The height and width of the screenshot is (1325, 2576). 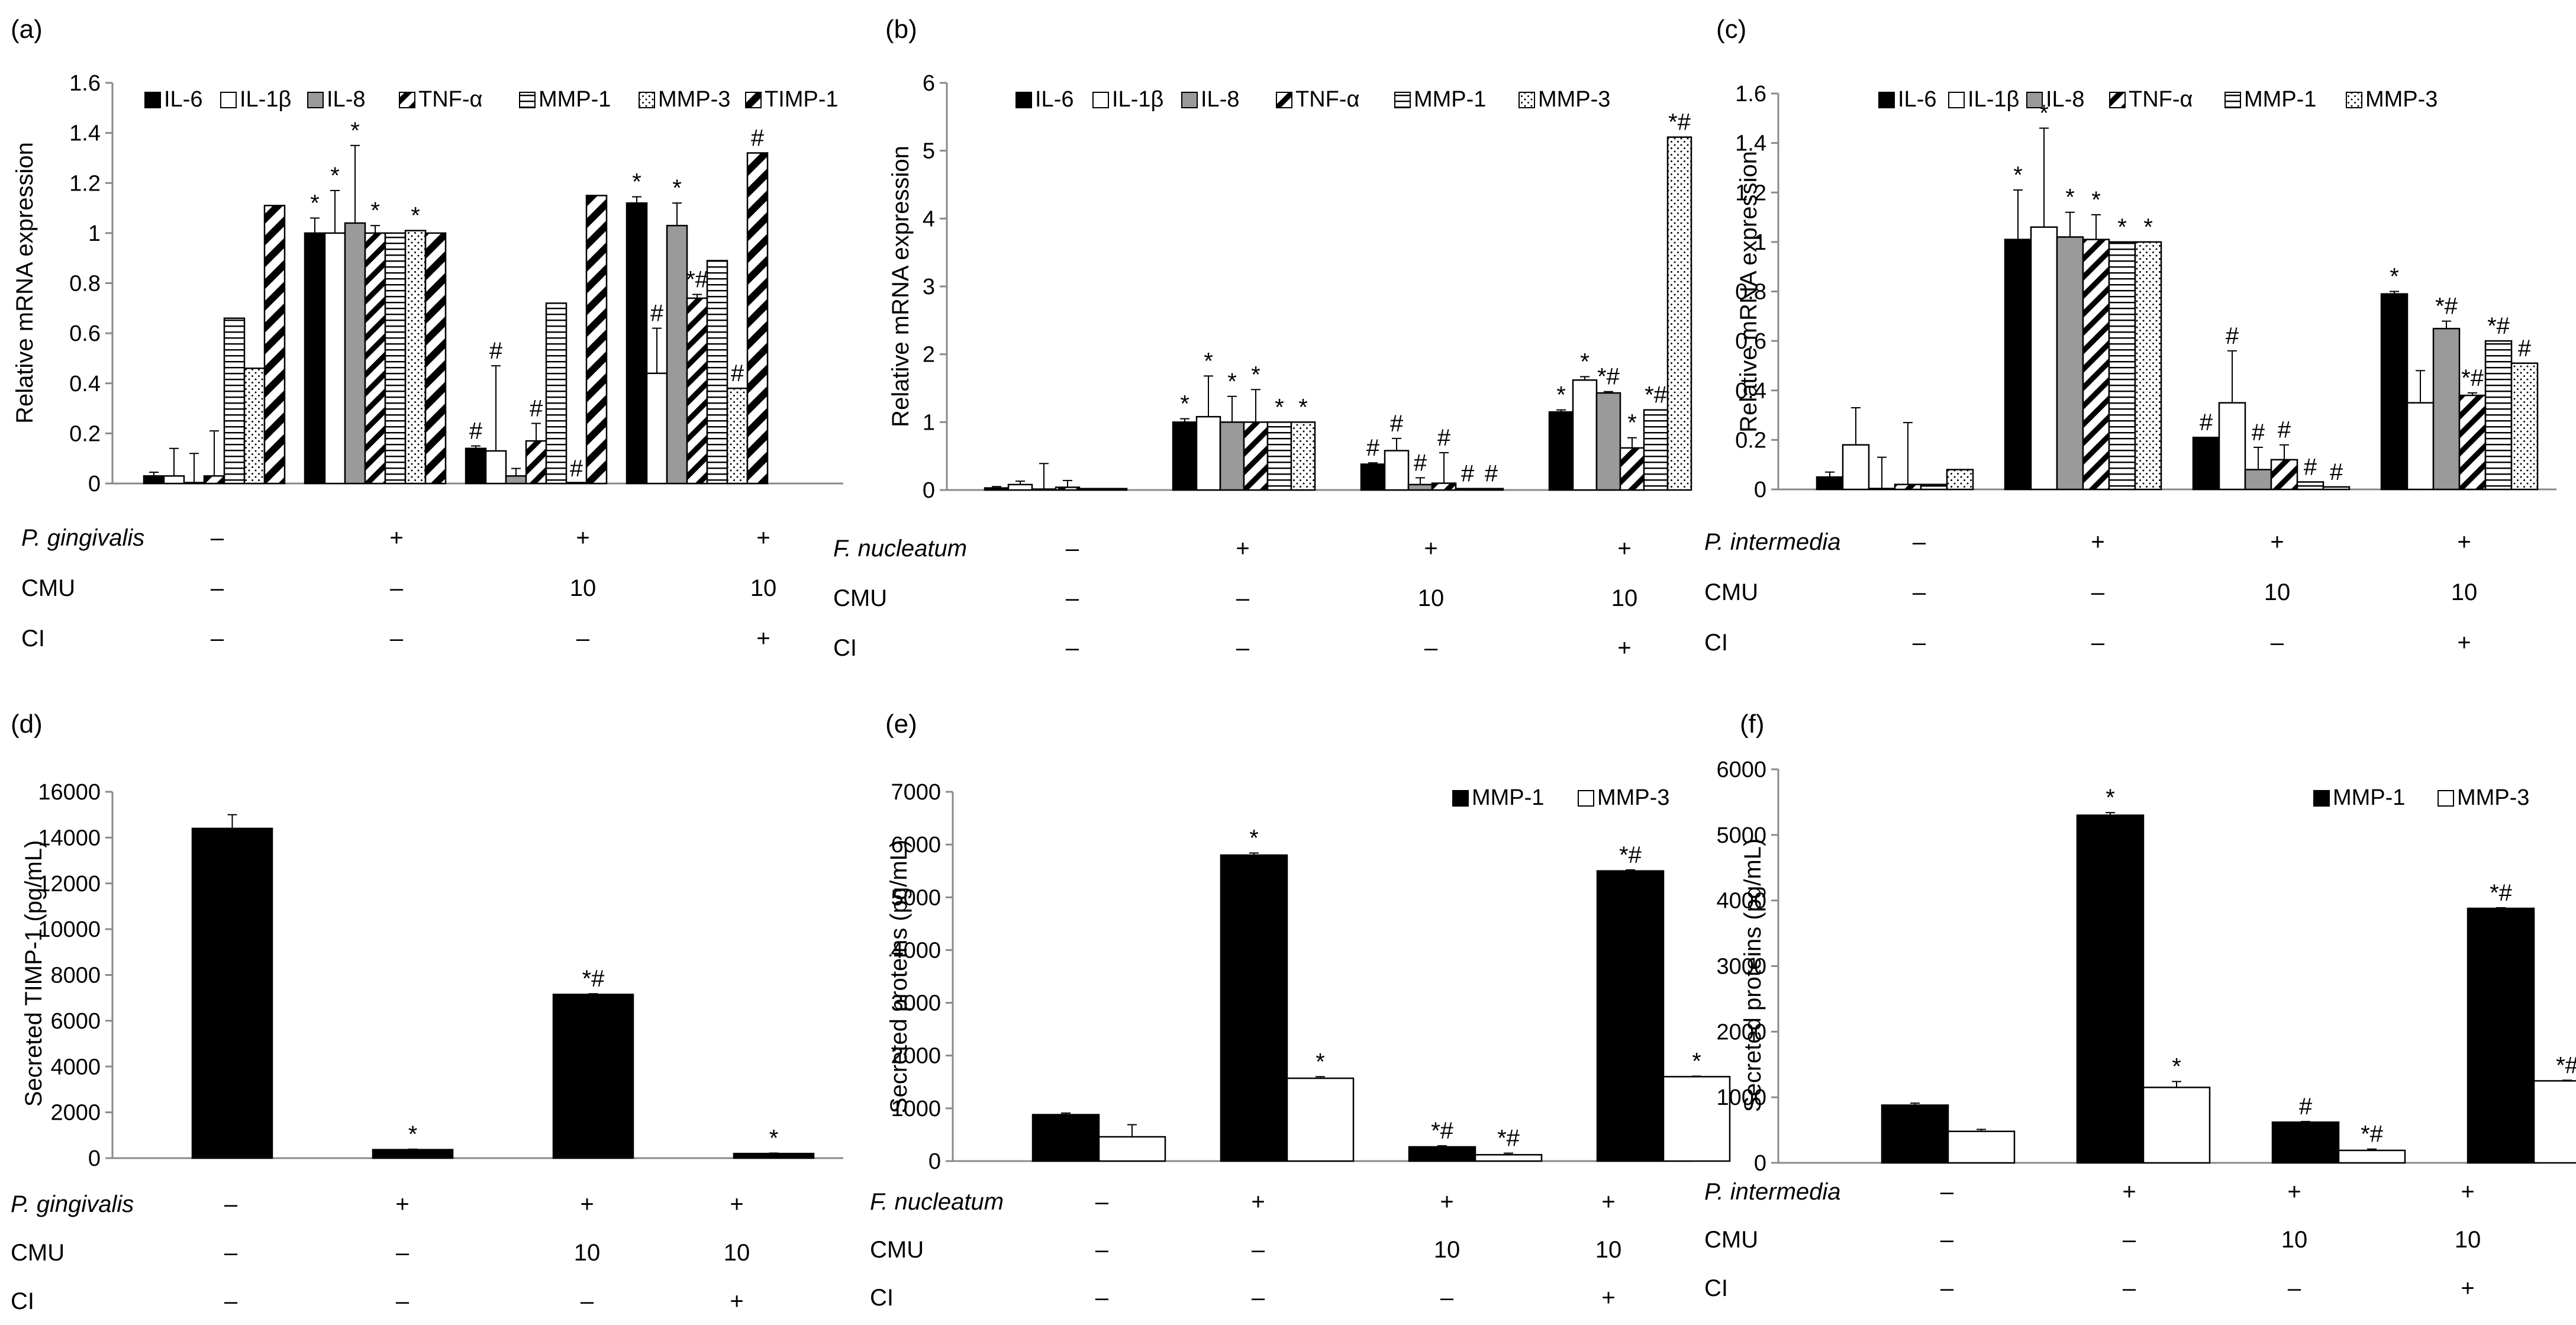 What do you see at coordinates (916, 1109) in the screenshot?
I see `y-tick-label: 1000` at bounding box center [916, 1109].